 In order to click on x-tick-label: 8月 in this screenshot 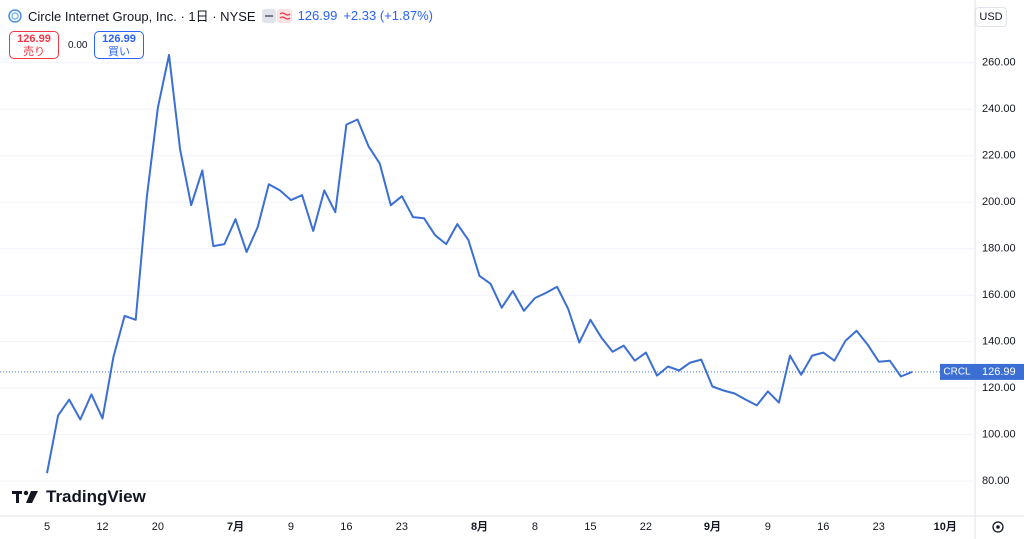, I will do `click(479, 526)`.